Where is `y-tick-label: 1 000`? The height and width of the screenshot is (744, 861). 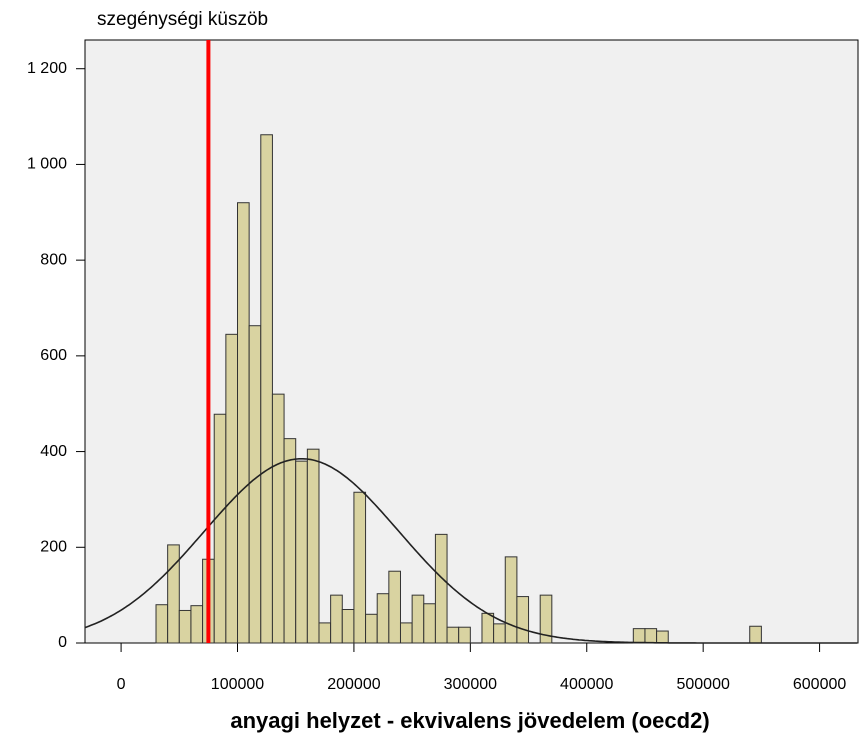 y-tick-label: 1 000 is located at coordinates (47, 164).